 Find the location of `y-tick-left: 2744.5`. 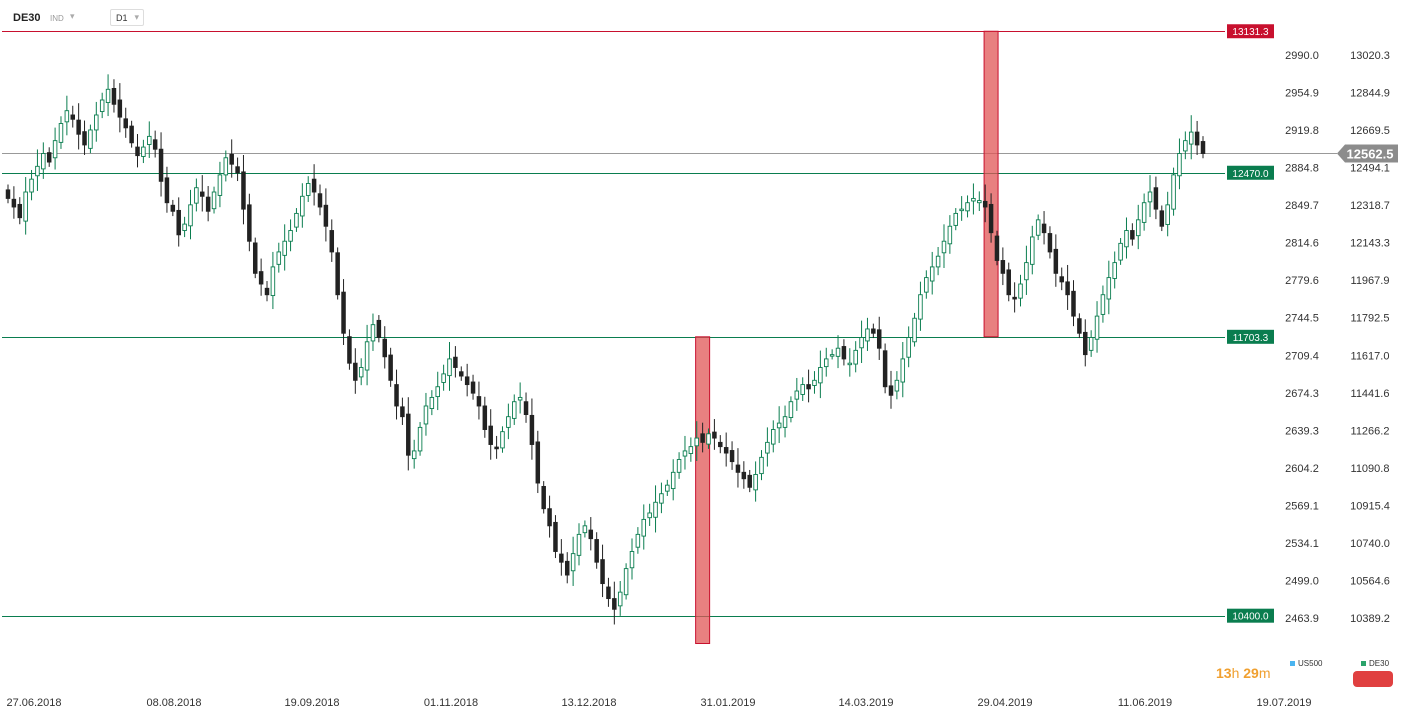

y-tick-left: 2744.5 is located at coordinates (1302, 319).